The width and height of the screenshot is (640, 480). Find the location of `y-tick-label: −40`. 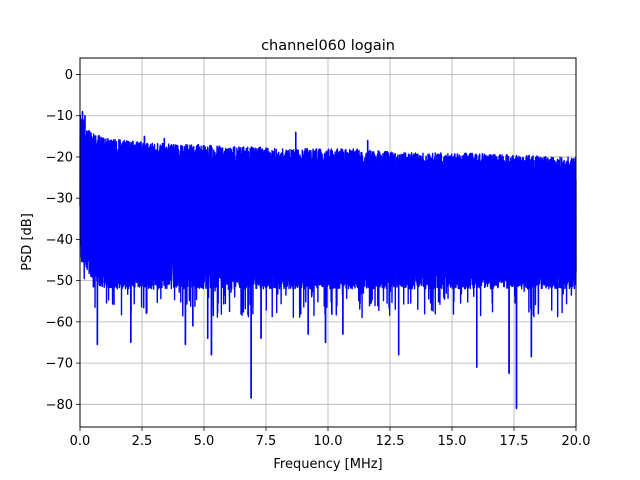

y-tick-label: −40 is located at coordinates (59, 240).